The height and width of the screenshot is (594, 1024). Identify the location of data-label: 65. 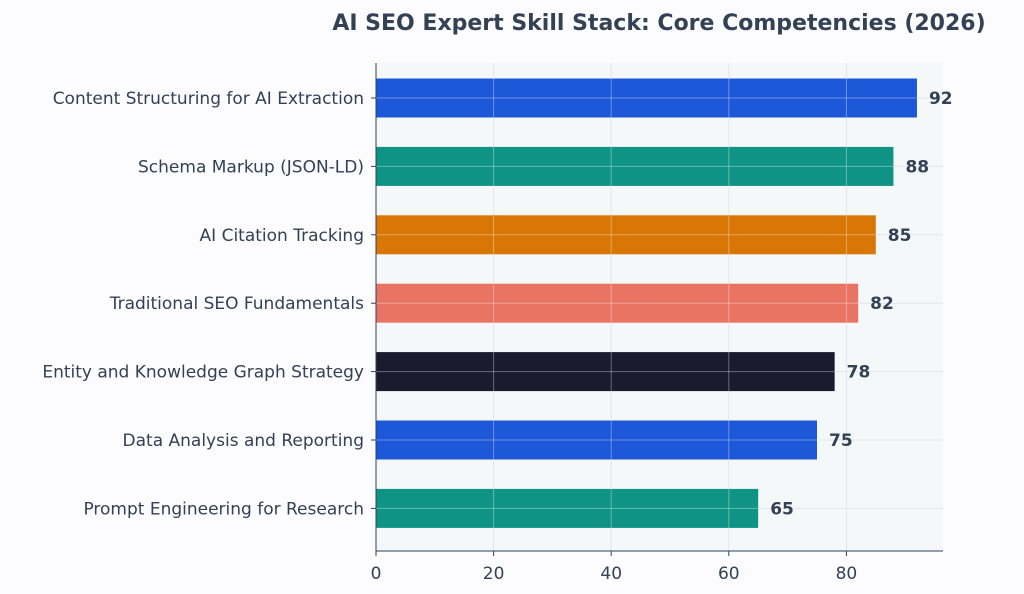
(782, 509).